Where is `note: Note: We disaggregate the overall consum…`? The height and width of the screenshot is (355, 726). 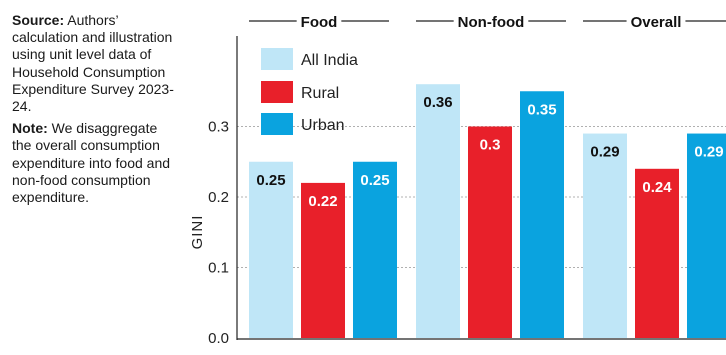
note: Note: We disaggregate the overall consum… is located at coordinates (94, 163).